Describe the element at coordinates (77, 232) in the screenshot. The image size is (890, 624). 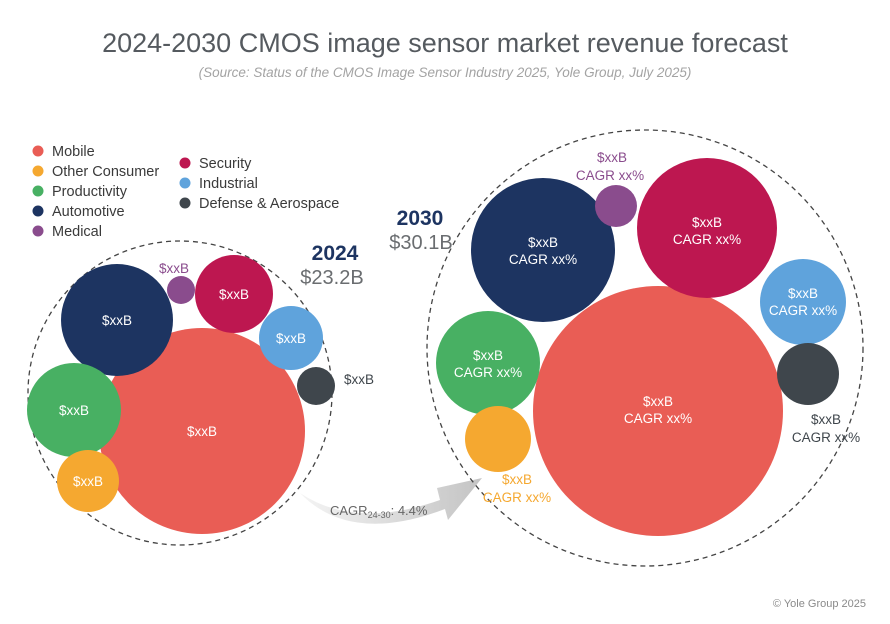
I see `legend-label-medical: Medical` at that location.